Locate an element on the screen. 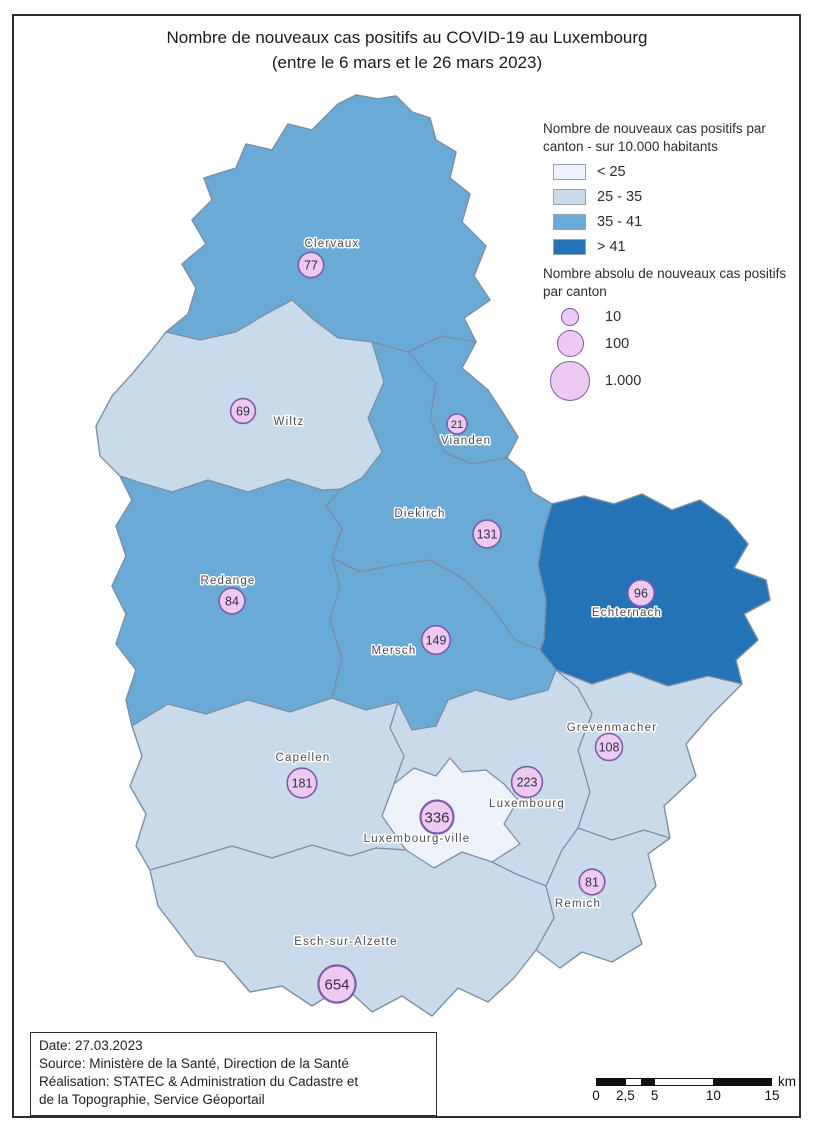 Image resolution: width=820 pixels, height=1143 pixels. canton-label: Wiltz is located at coordinates (289, 422).